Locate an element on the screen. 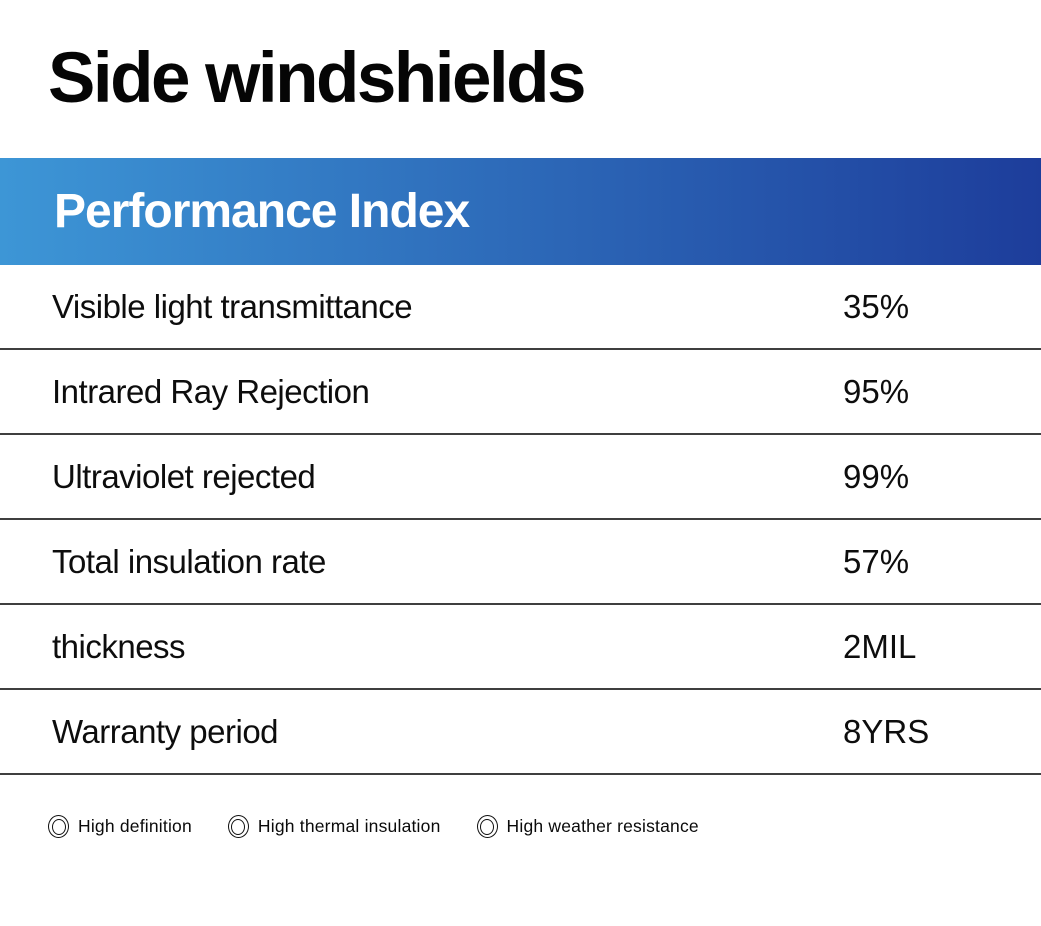  row-label: thickness is located at coordinates (119, 646).